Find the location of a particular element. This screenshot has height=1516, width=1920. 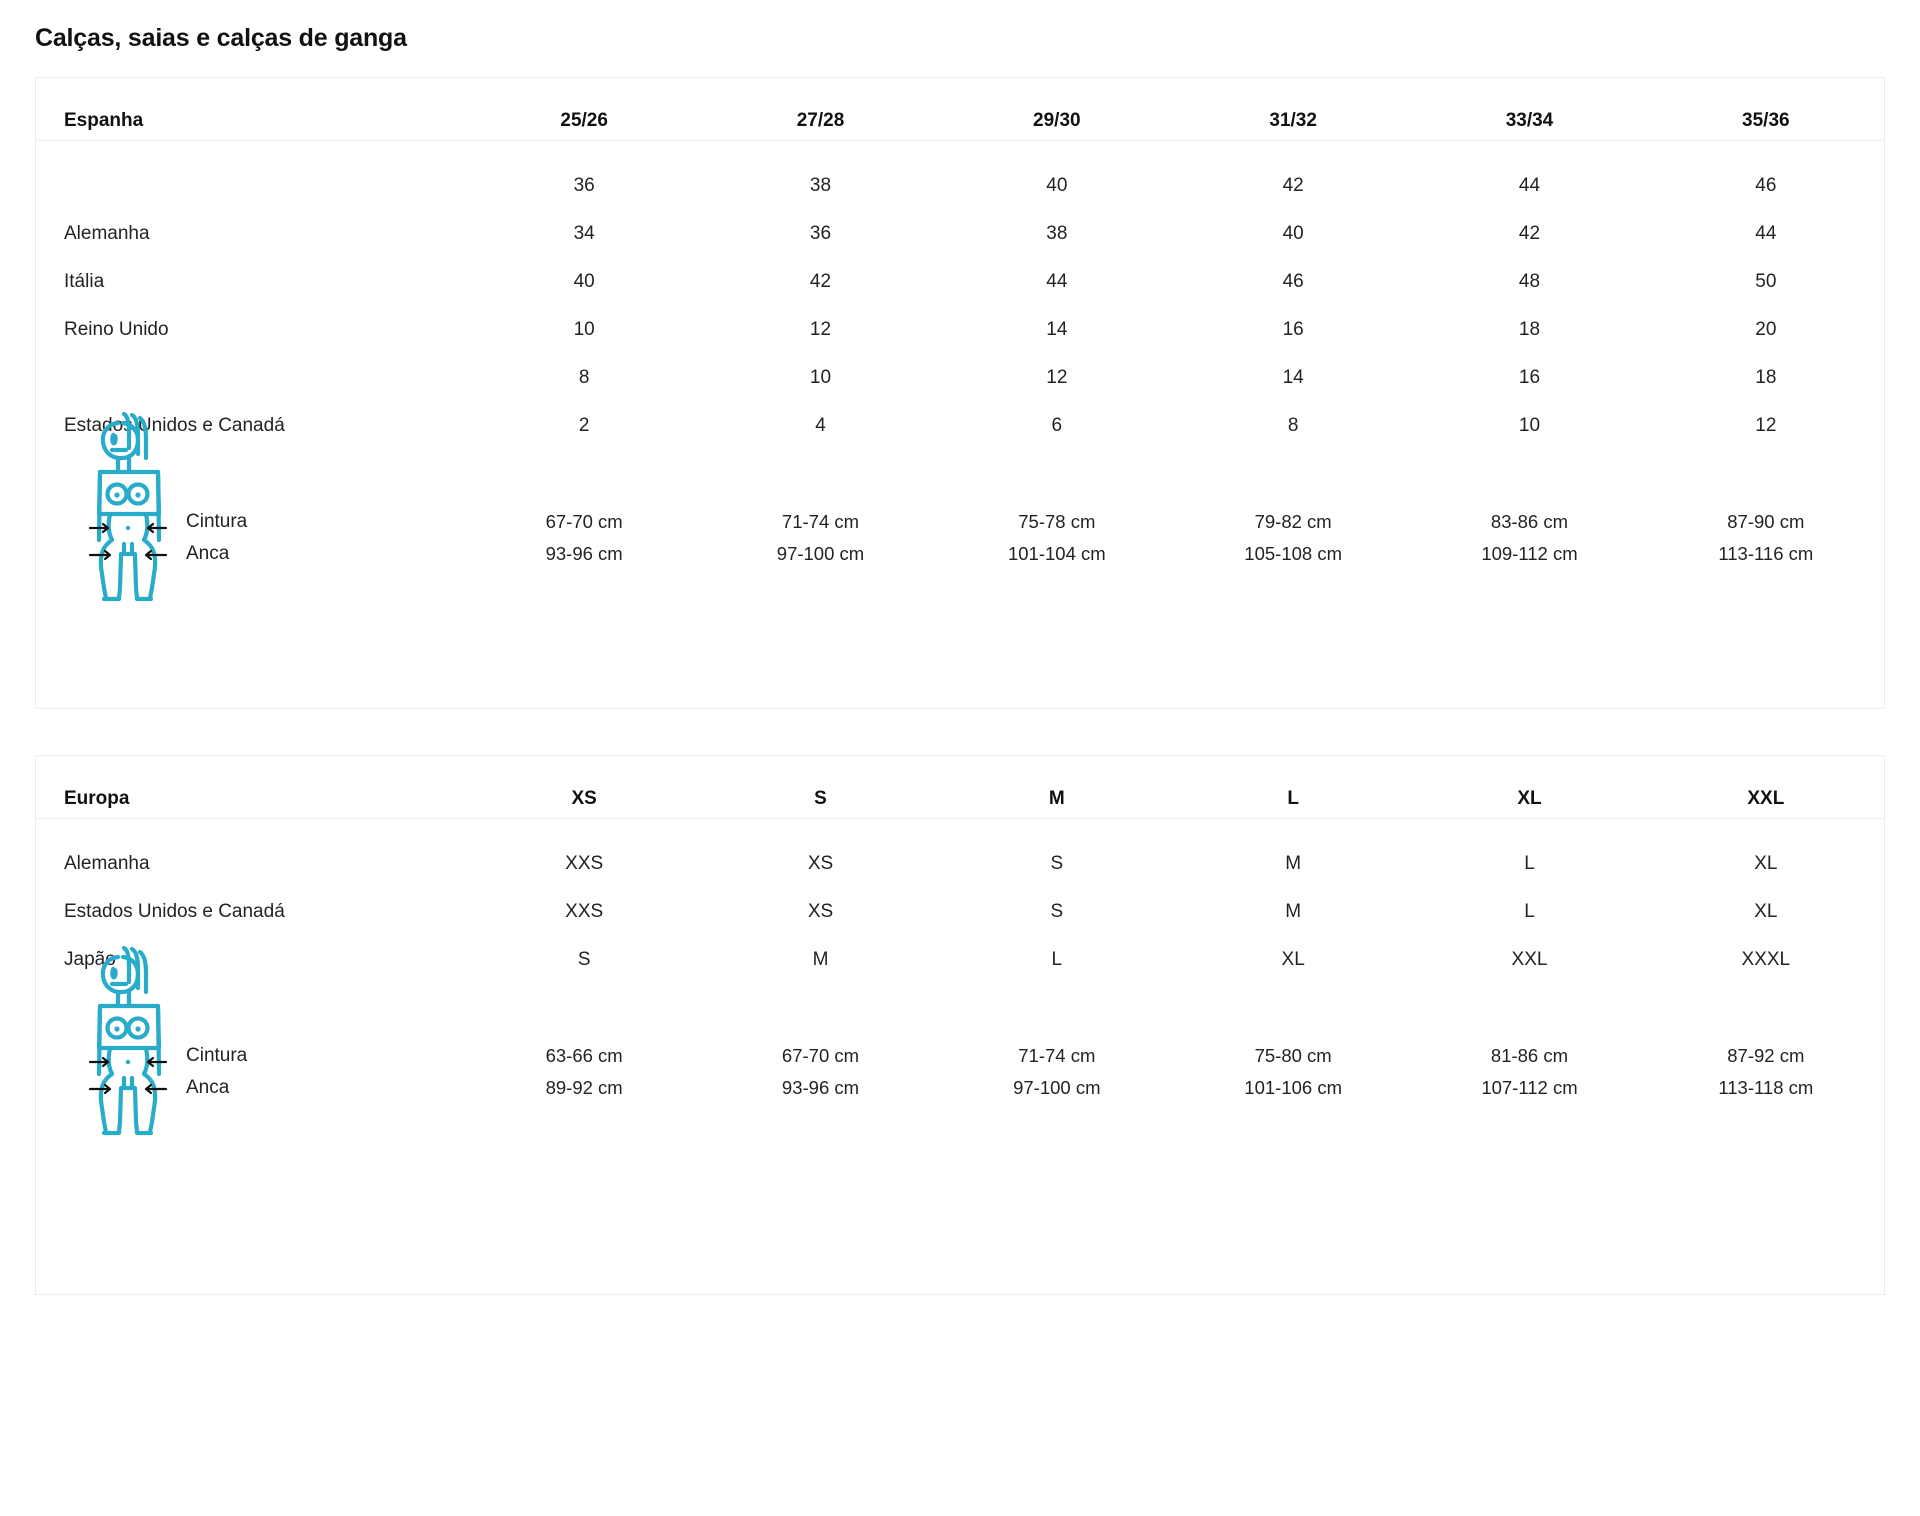

cell: 50 is located at coordinates (1766, 281).